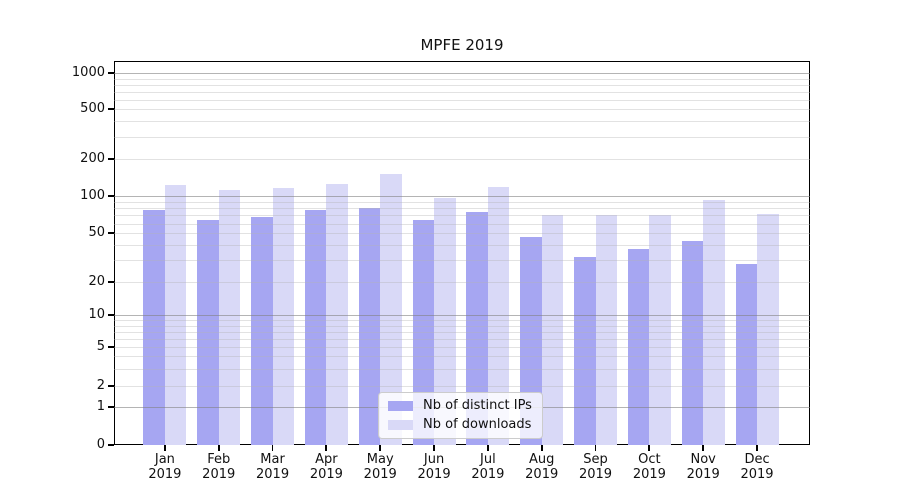 The image size is (900, 500). Describe the element at coordinates (100, 385) in the screenshot. I see `y-tick-label: 2` at that location.